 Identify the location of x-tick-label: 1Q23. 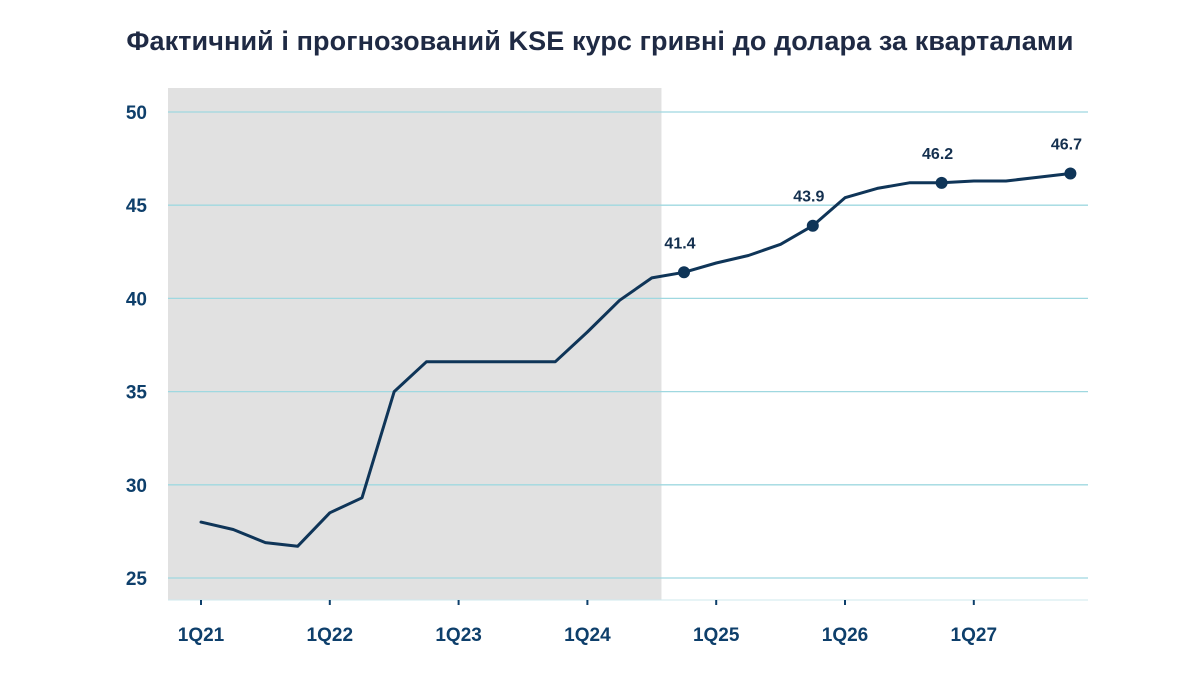
(458, 635).